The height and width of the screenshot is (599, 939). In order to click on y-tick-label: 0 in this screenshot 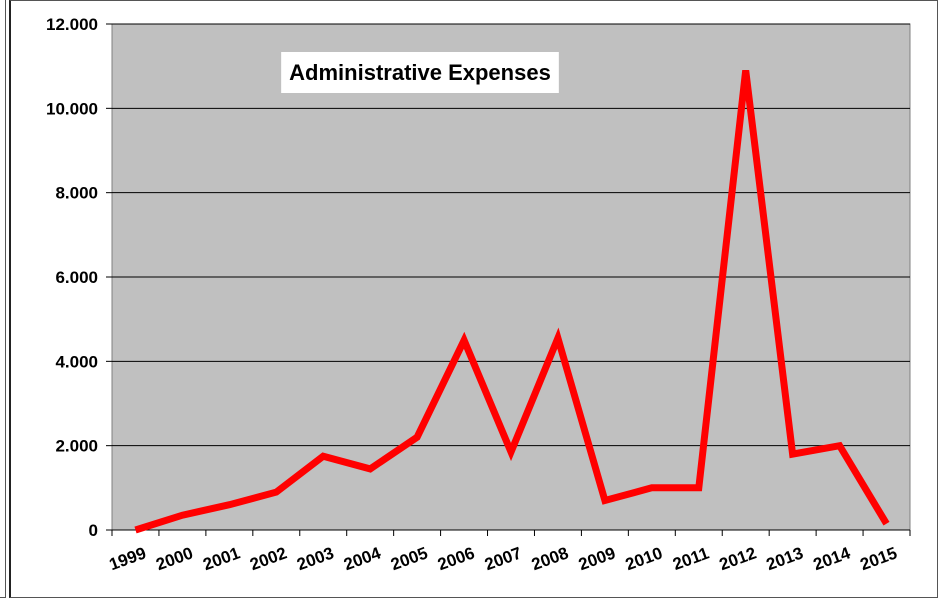, I will do `click(93, 530)`.